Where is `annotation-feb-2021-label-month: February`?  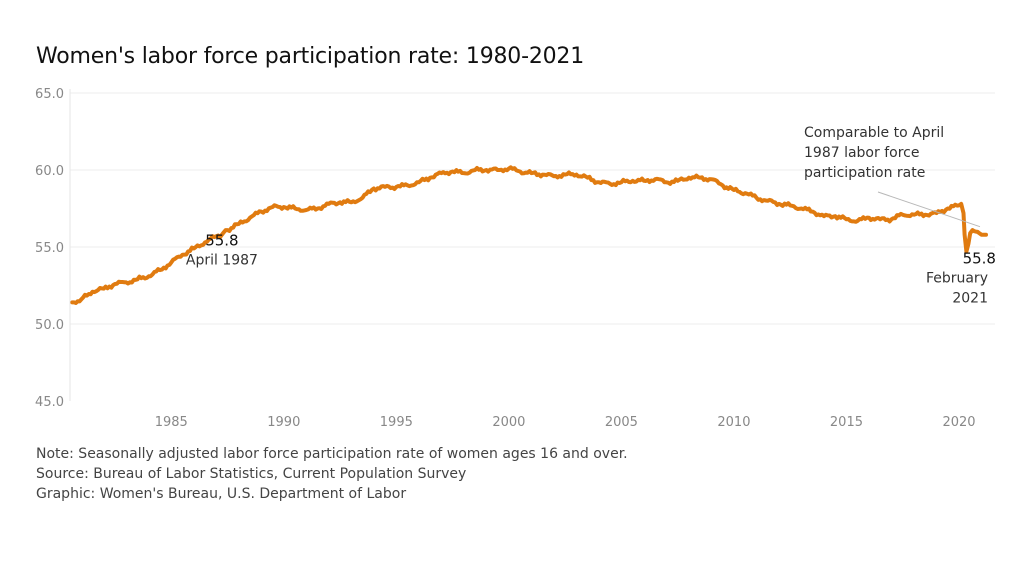
annotation-feb-2021-label-month: February is located at coordinates (957, 279).